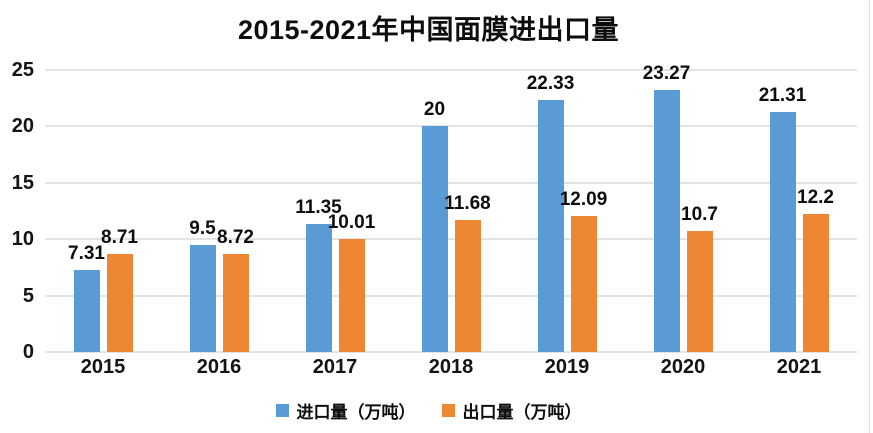 The height and width of the screenshot is (433, 873). I want to click on bar-import-2021: 21.31, so click(782, 218).